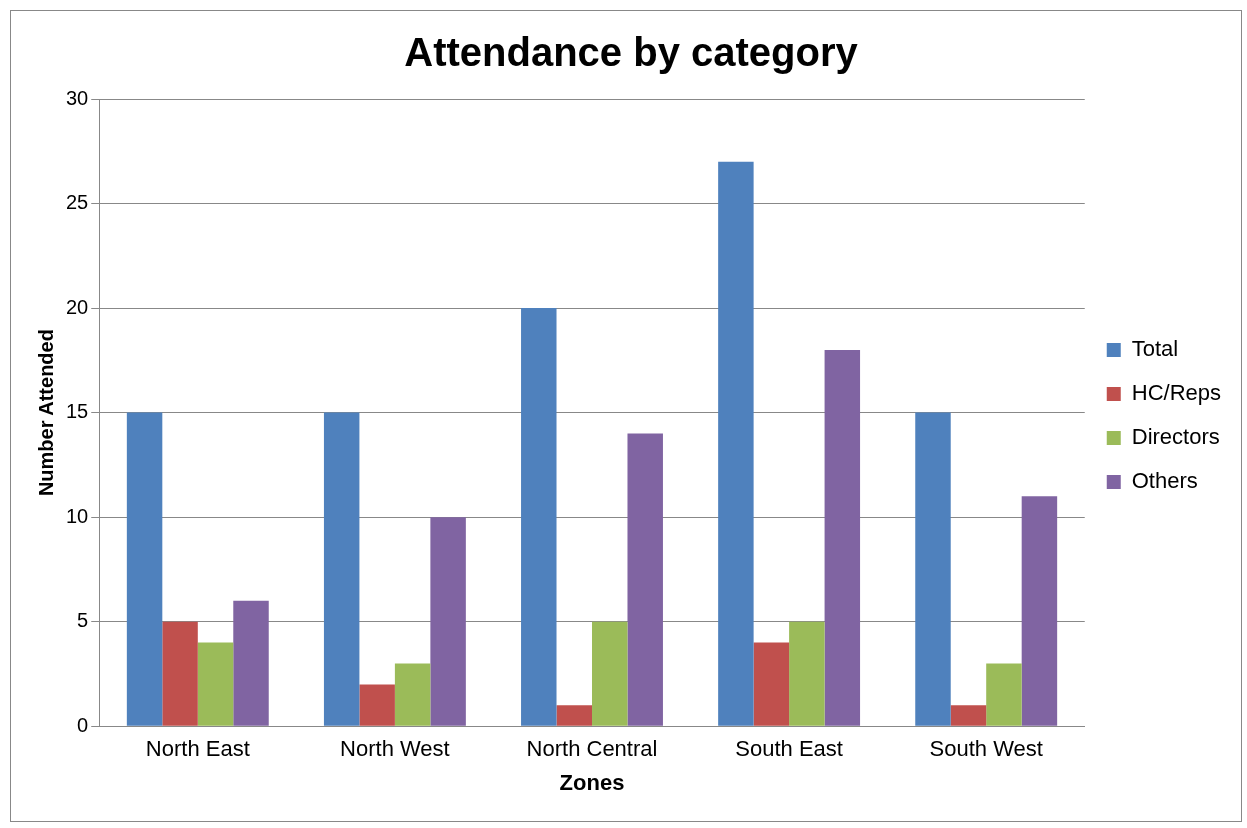 The height and width of the screenshot is (828, 1247). What do you see at coordinates (395, 749) in the screenshot?
I see `x-tick-label: North West` at bounding box center [395, 749].